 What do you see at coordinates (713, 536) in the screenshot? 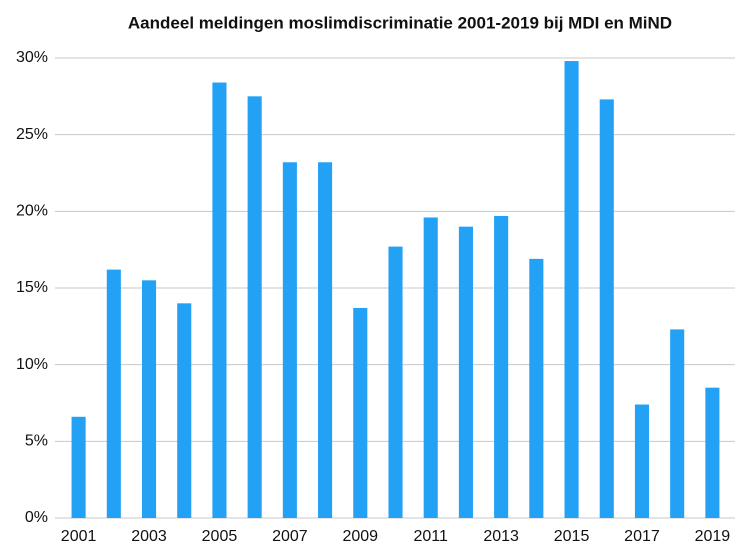
I see `x-tick-label: 2019` at bounding box center [713, 536].